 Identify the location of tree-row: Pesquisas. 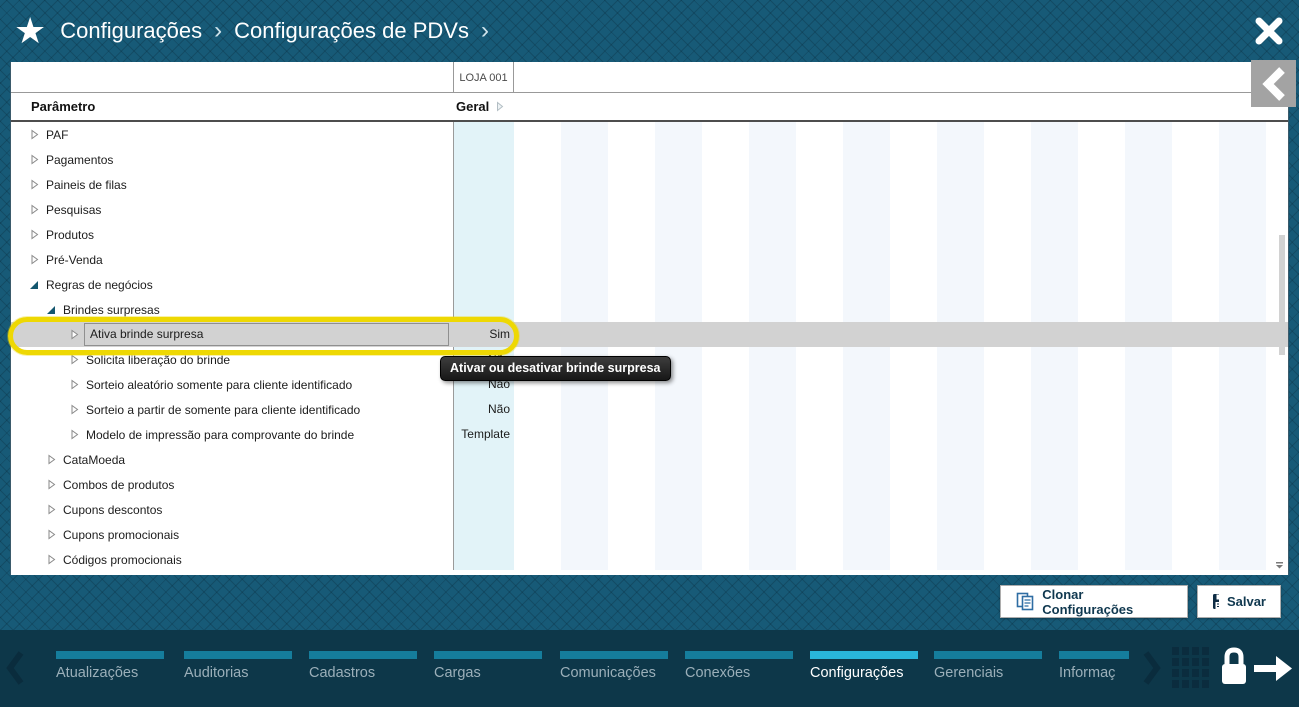
(649, 209).